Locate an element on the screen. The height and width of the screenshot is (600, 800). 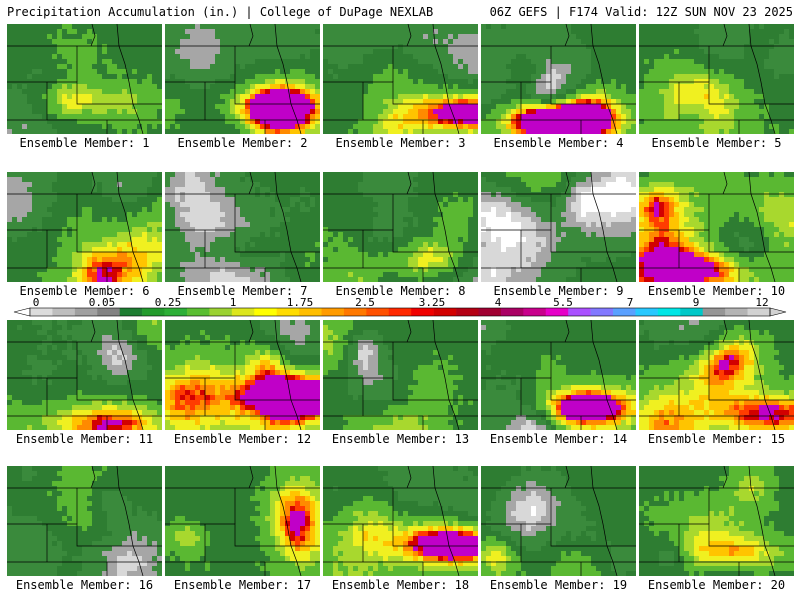
legend-tick-label: 9 is located at coordinates (696, 302).